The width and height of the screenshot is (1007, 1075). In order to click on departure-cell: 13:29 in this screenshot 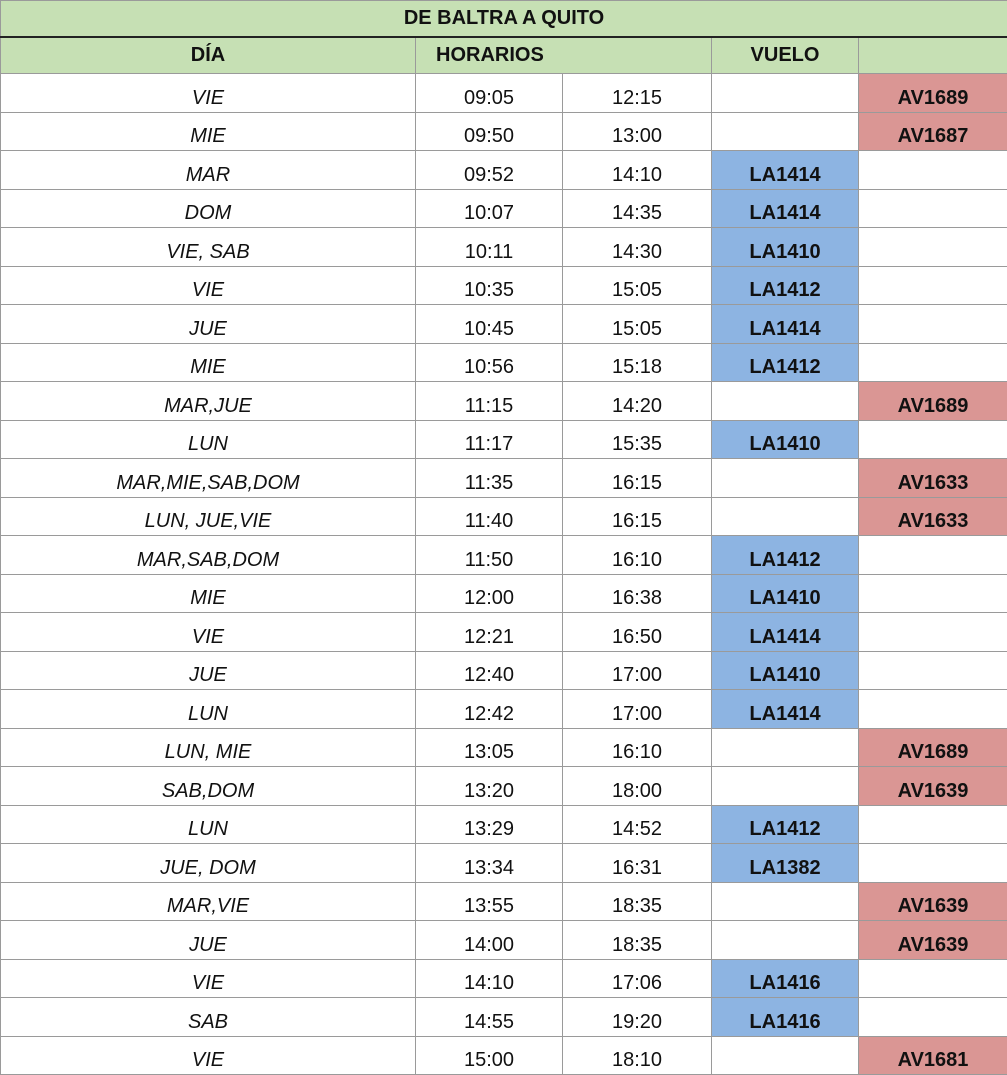, I will do `click(489, 824)`.